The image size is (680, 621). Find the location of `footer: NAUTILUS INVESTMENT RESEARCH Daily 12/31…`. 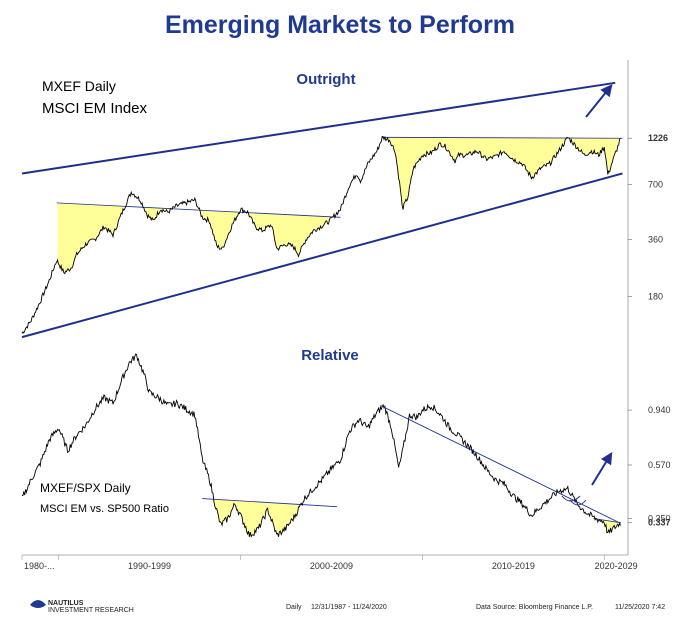

footer: NAUTILUS INVESTMENT RESEARCH Daily 12/31… is located at coordinates (347, 607).